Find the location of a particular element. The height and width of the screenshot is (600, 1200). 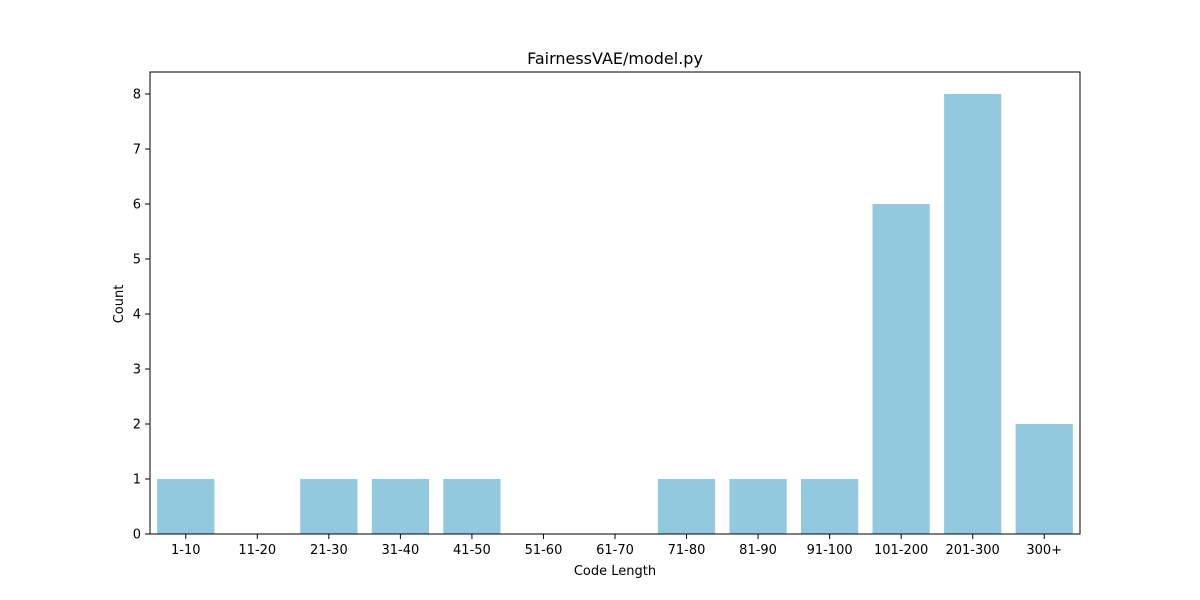

bar-300+ is located at coordinates (1044, 479).